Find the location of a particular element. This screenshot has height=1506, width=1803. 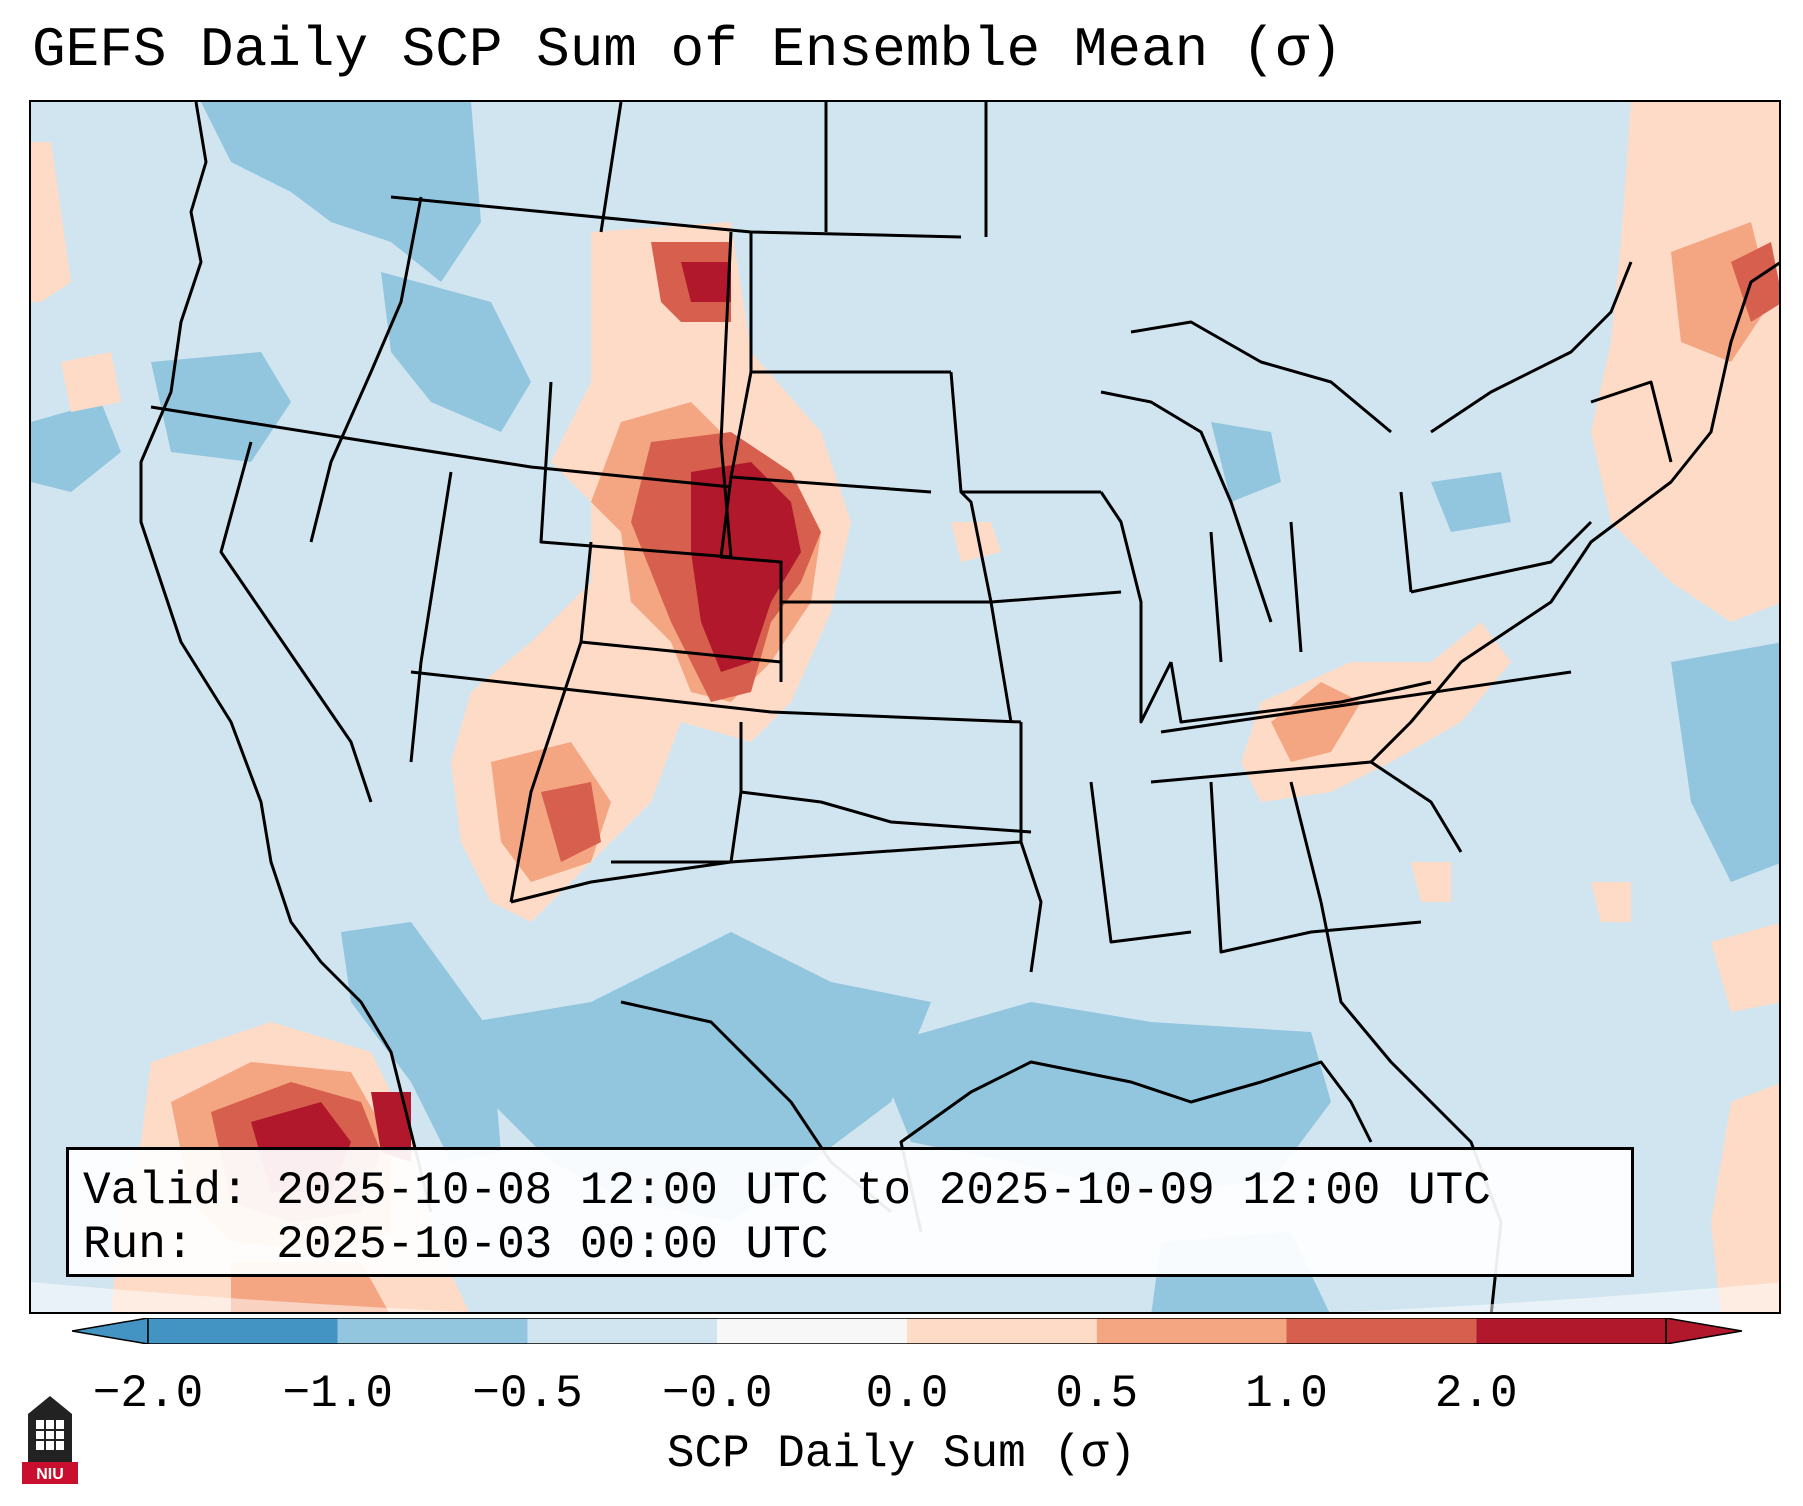

logo-text: NIU is located at coordinates (50, 1474).